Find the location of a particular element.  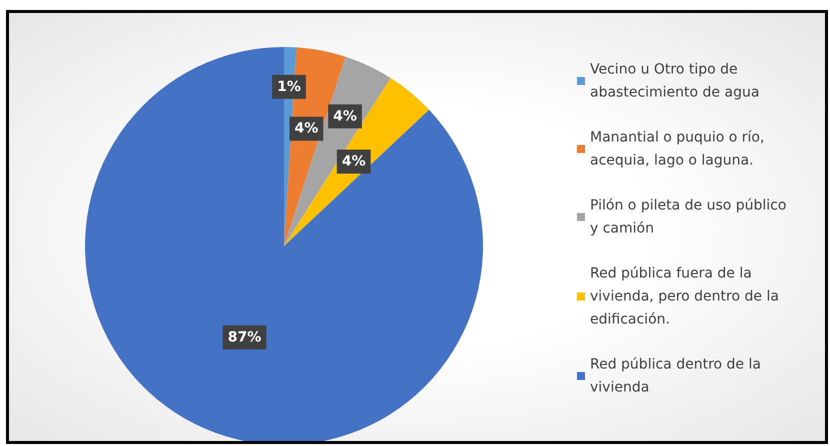

data-label: 1% is located at coordinates (289, 86).